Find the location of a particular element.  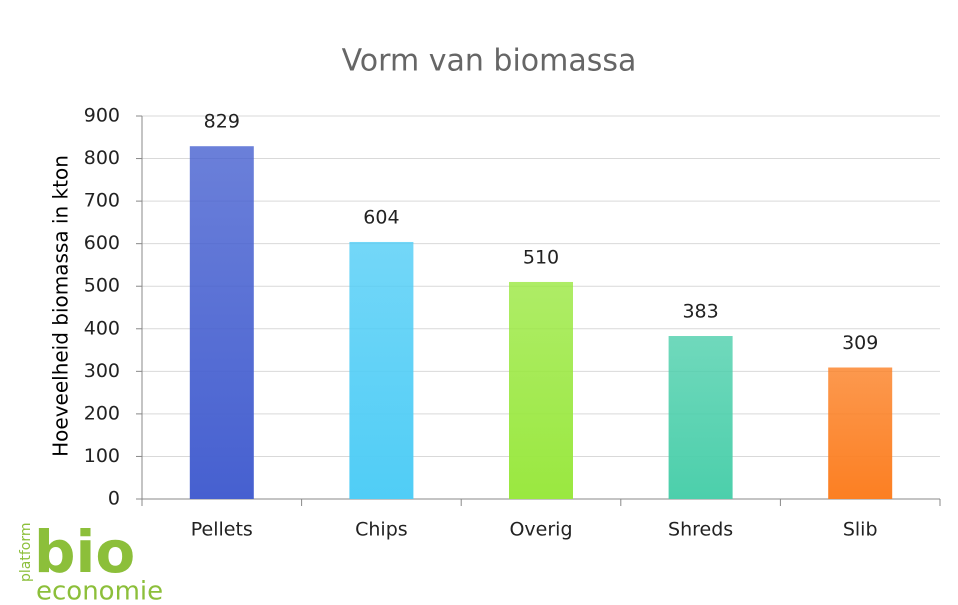

x-tick-label: Shreds is located at coordinates (700, 530).